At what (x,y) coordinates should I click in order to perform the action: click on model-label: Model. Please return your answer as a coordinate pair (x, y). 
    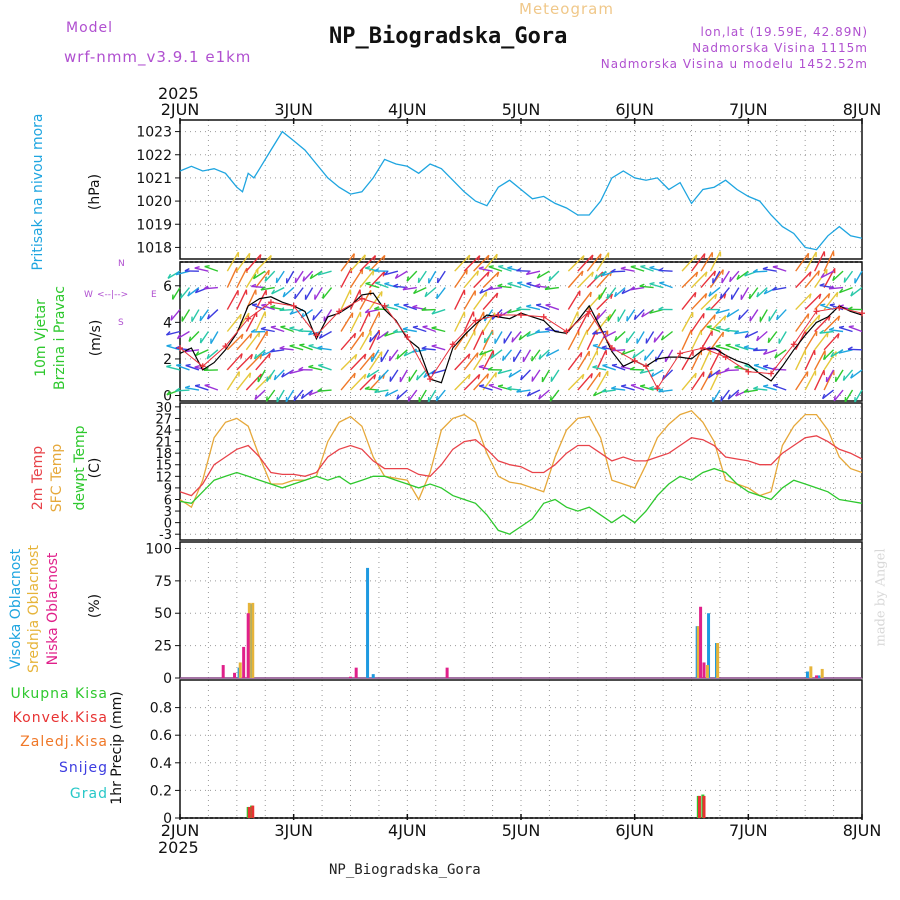
    Looking at the image, I should click on (90, 28).